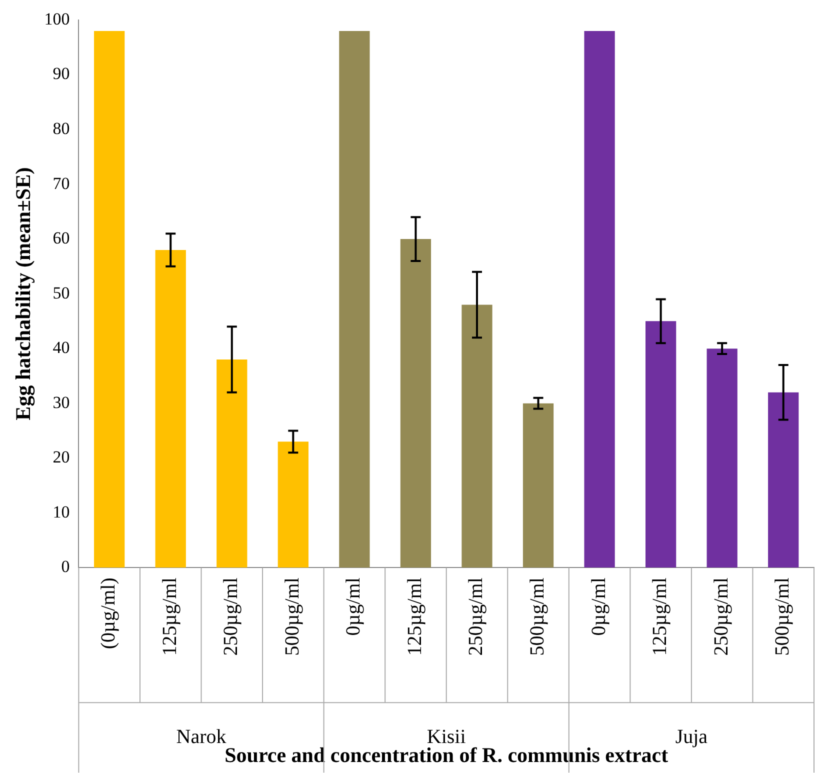  What do you see at coordinates (61, 292) in the screenshot?
I see `y-tick-label: 50` at bounding box center [61, 292].